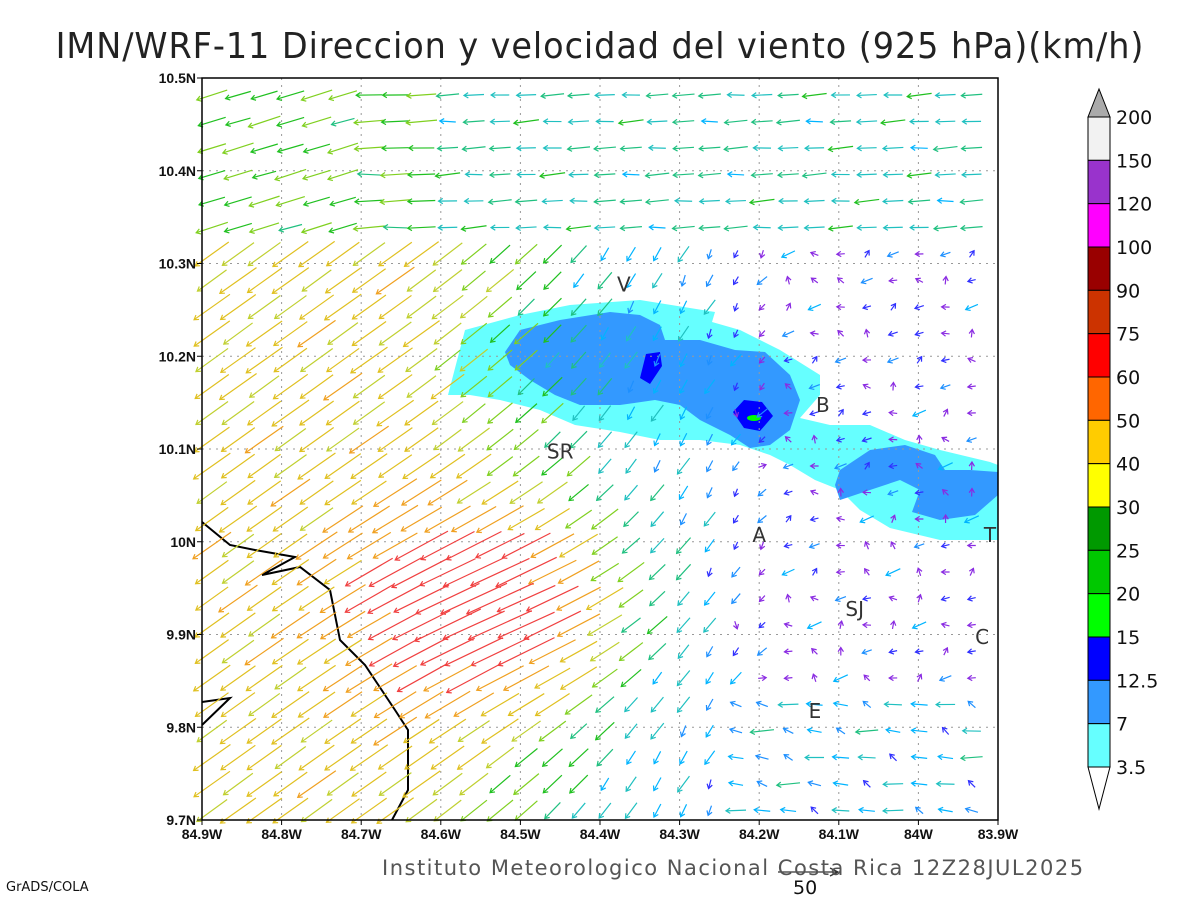 The width and height of the screenshot is (1200, 900). Describe the element at coordinates (982, 637) in the screenshot. I see `city-label: C` at that location.